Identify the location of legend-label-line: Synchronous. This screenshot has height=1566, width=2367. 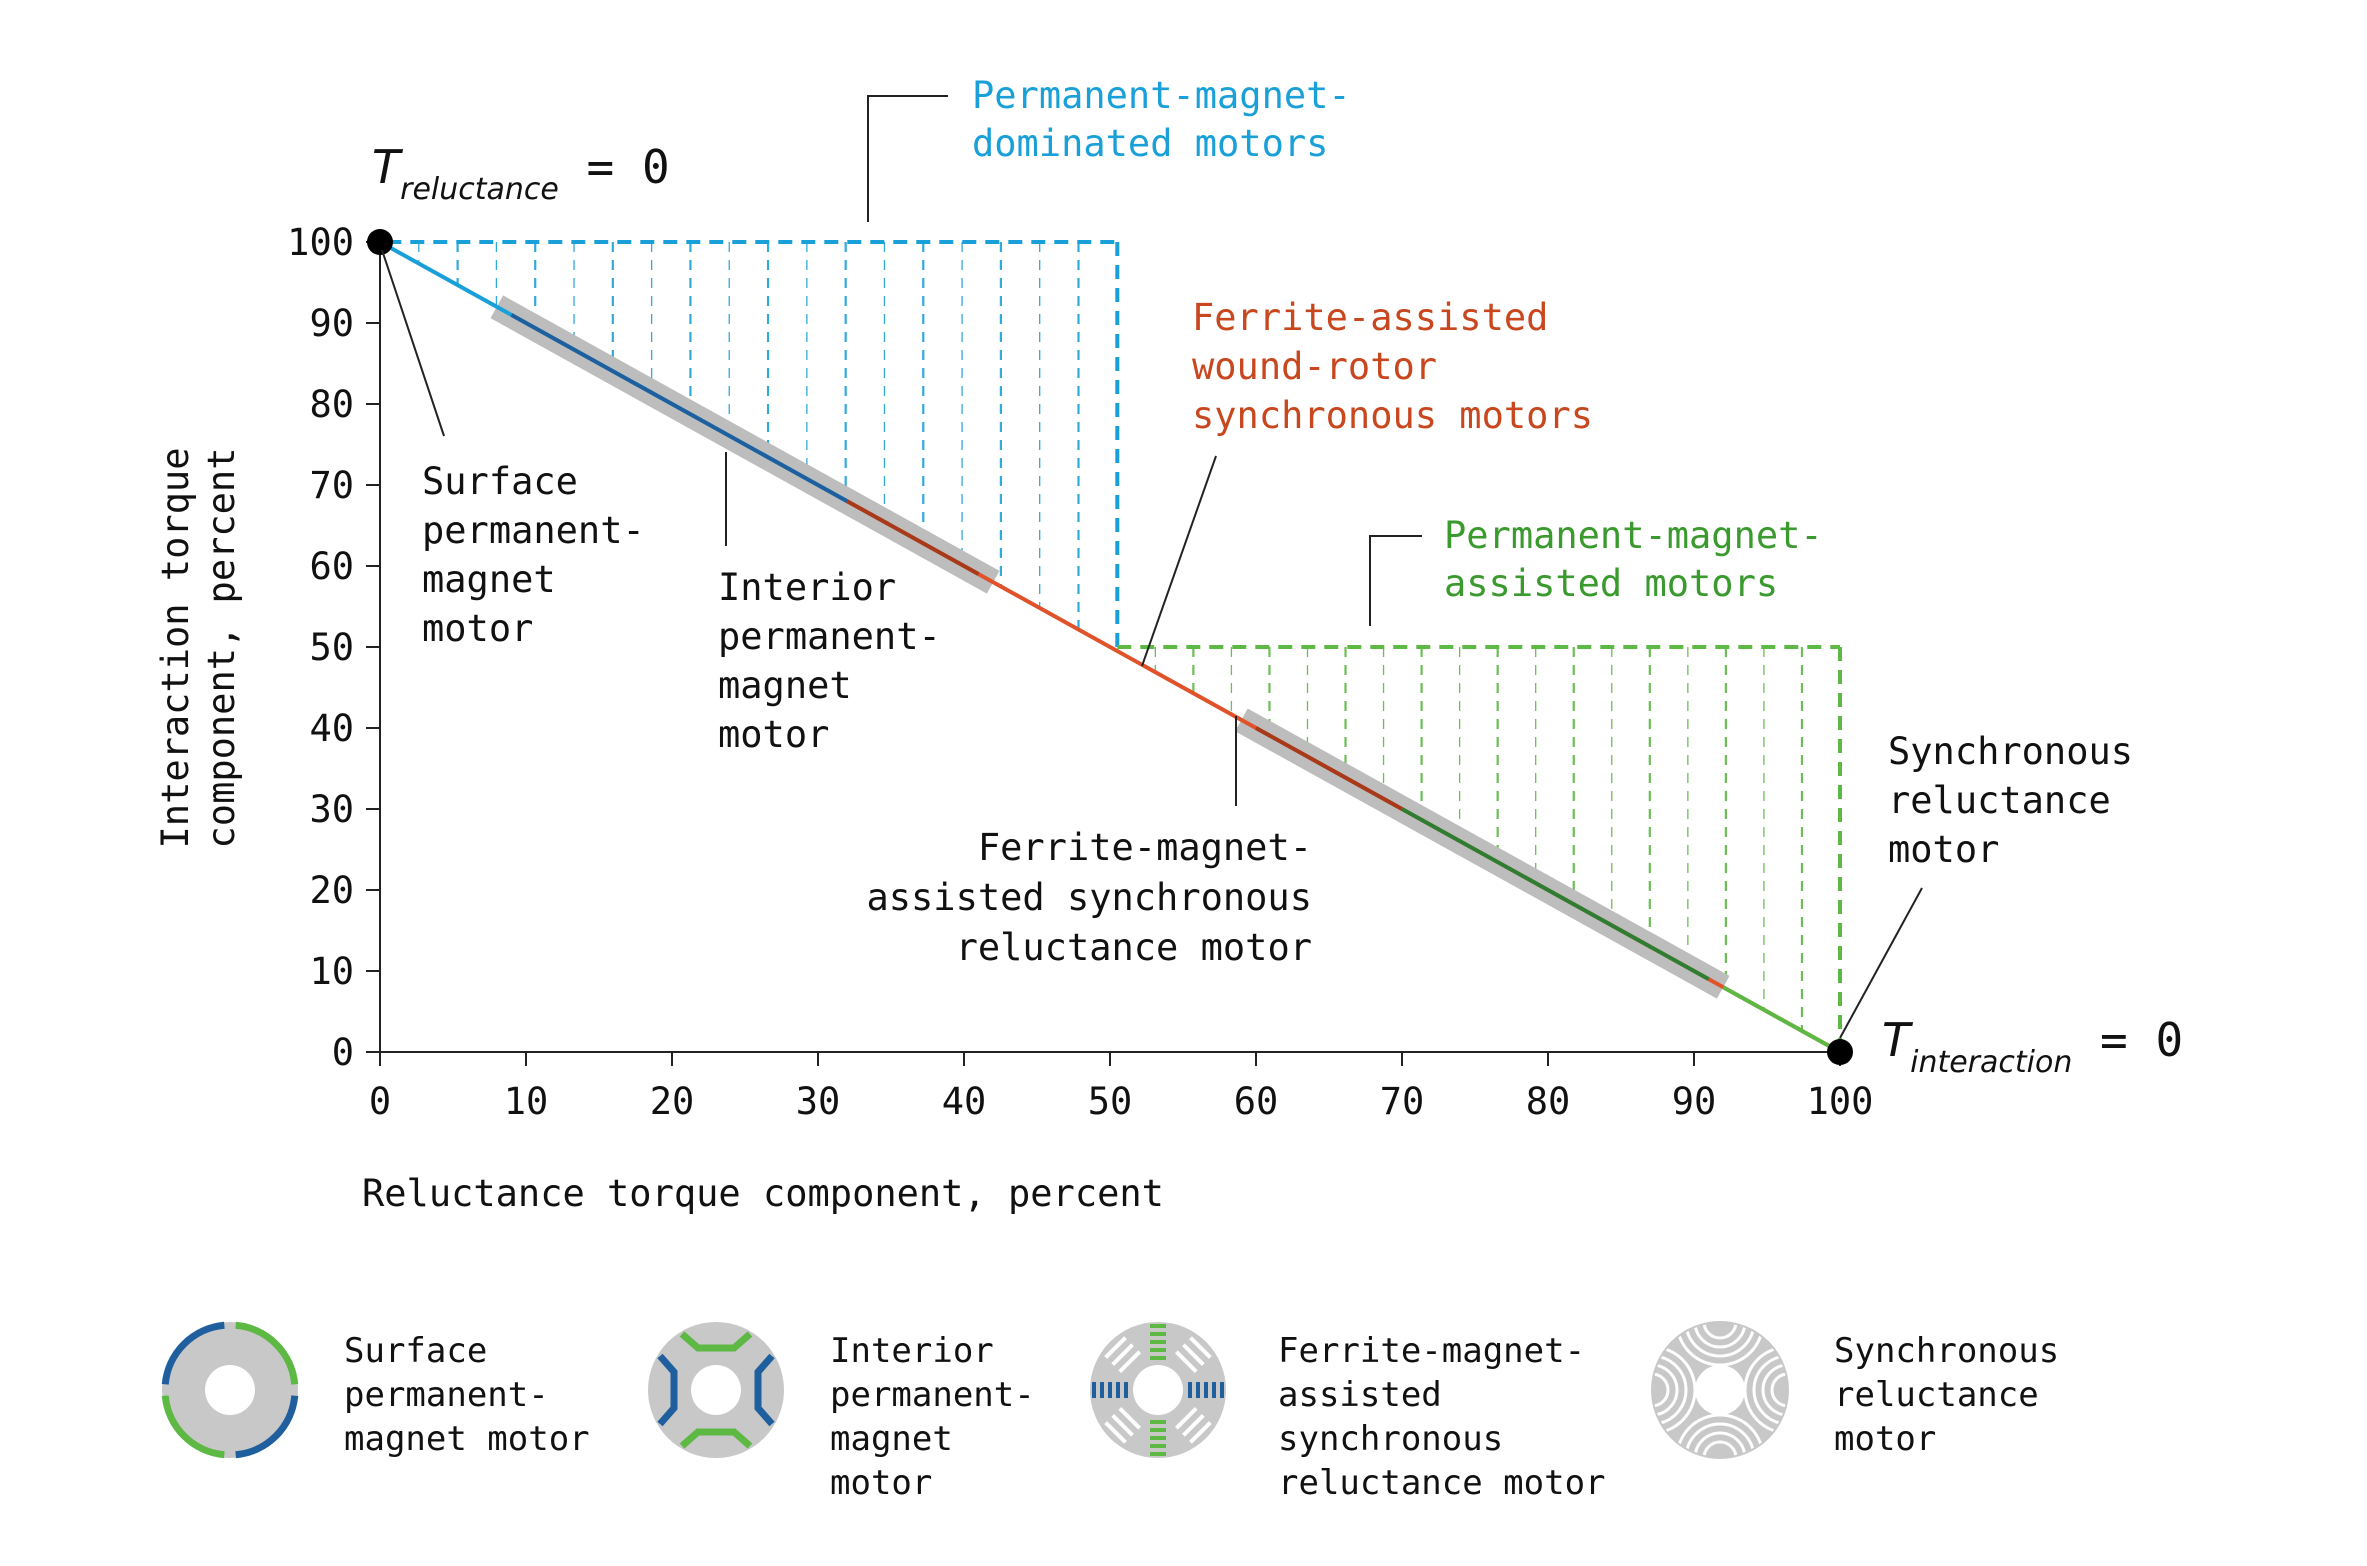
(1946, 1351).